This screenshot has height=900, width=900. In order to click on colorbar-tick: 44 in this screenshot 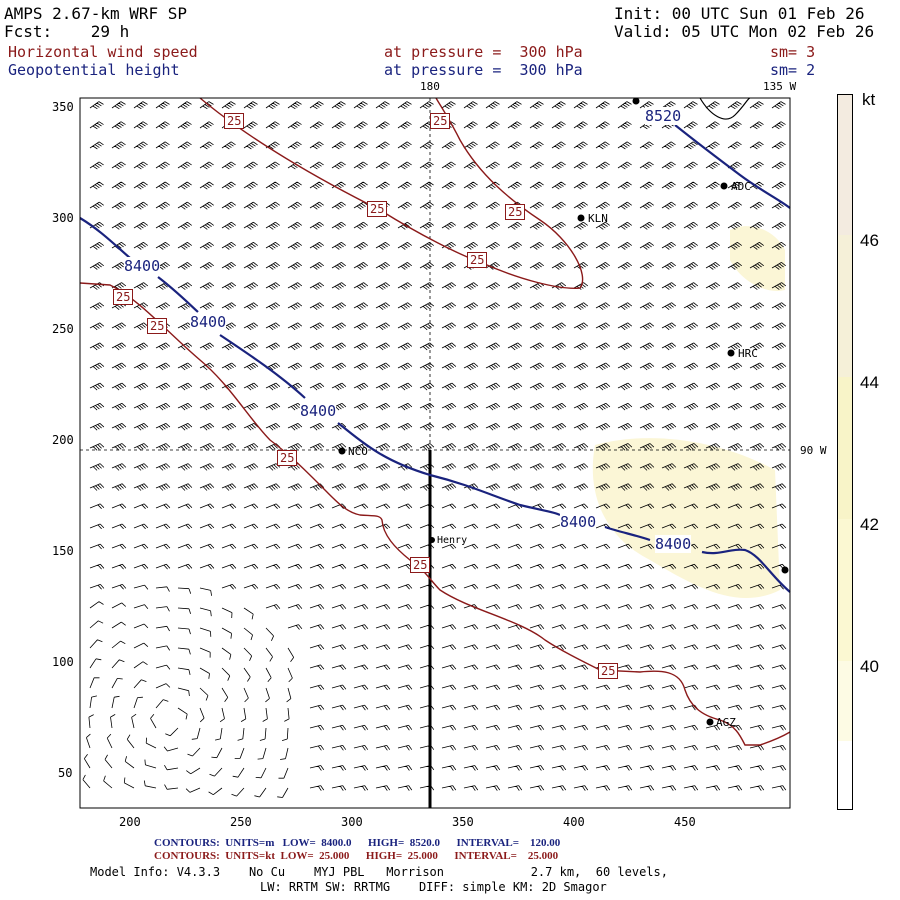, I will do `click(869, 382)`.